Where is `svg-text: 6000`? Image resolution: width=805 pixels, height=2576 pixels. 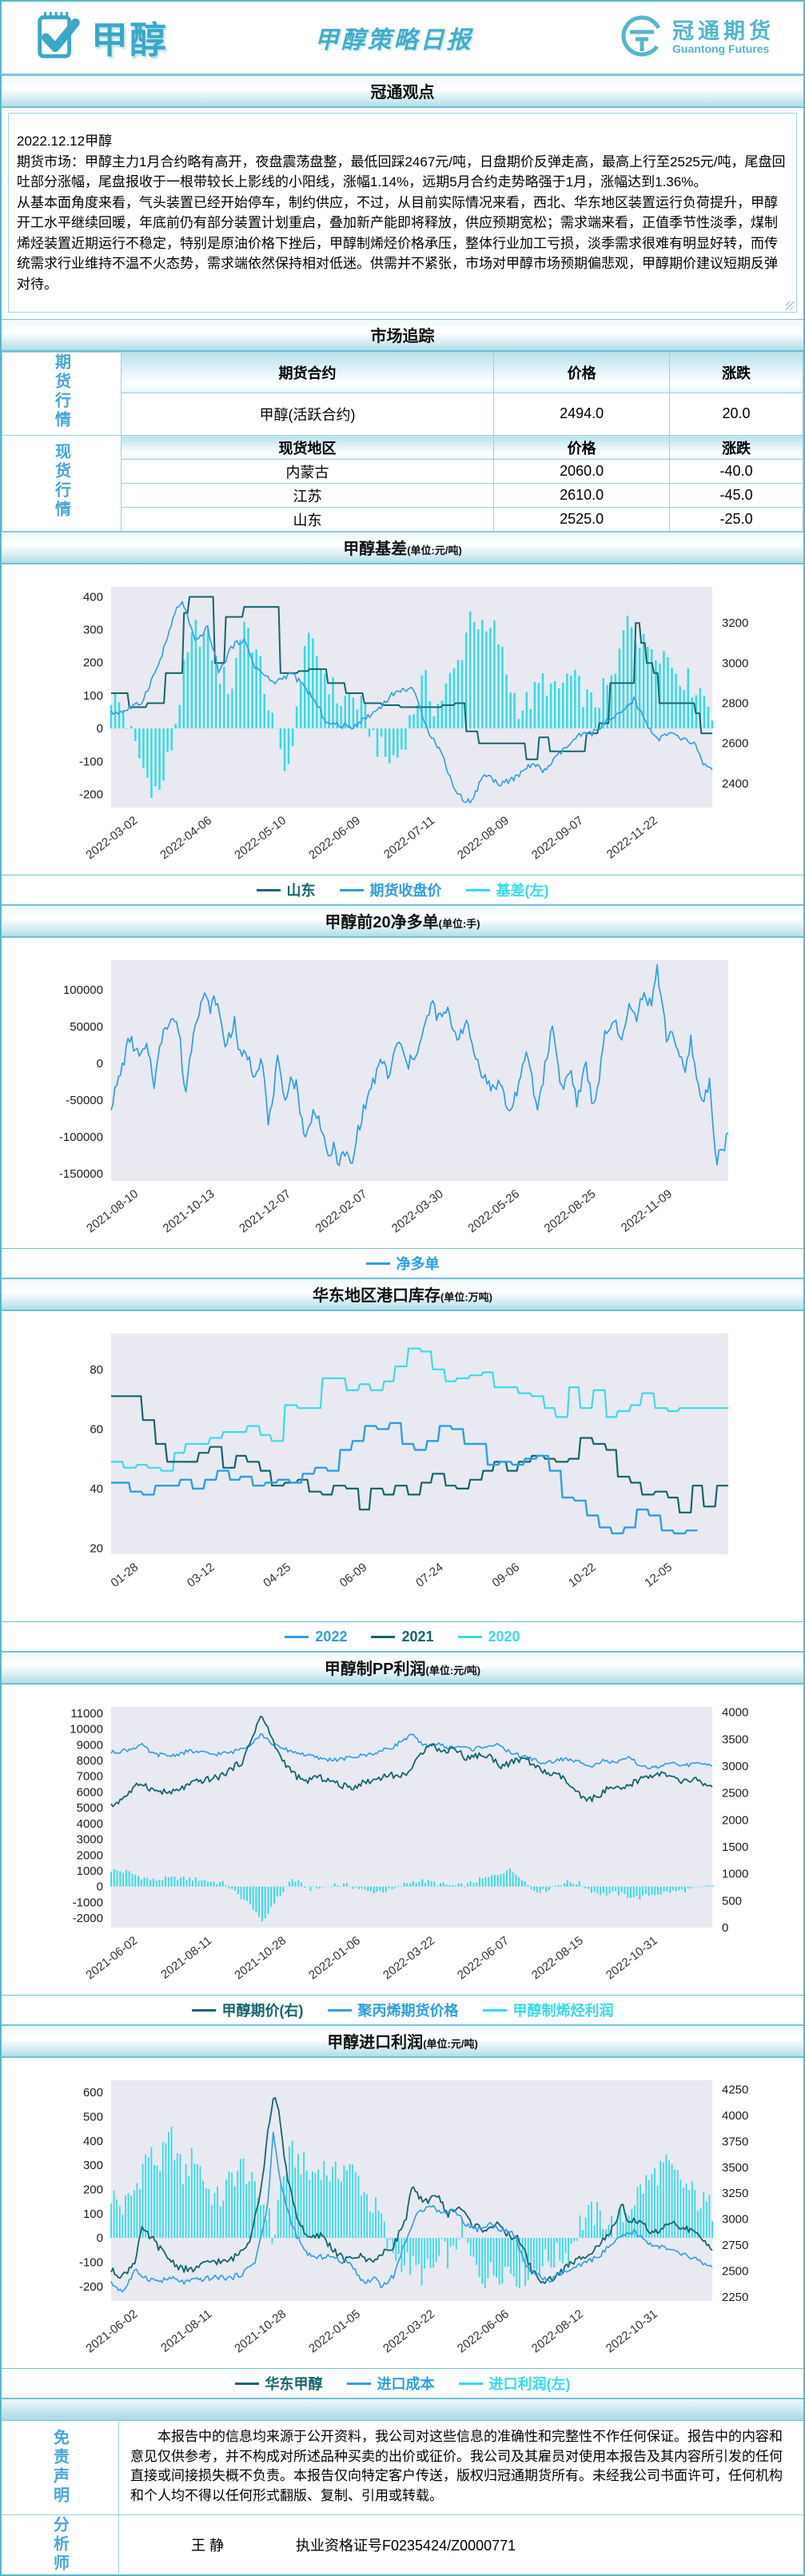 svg-text: 6000 is located at coordinates (90, 1792).